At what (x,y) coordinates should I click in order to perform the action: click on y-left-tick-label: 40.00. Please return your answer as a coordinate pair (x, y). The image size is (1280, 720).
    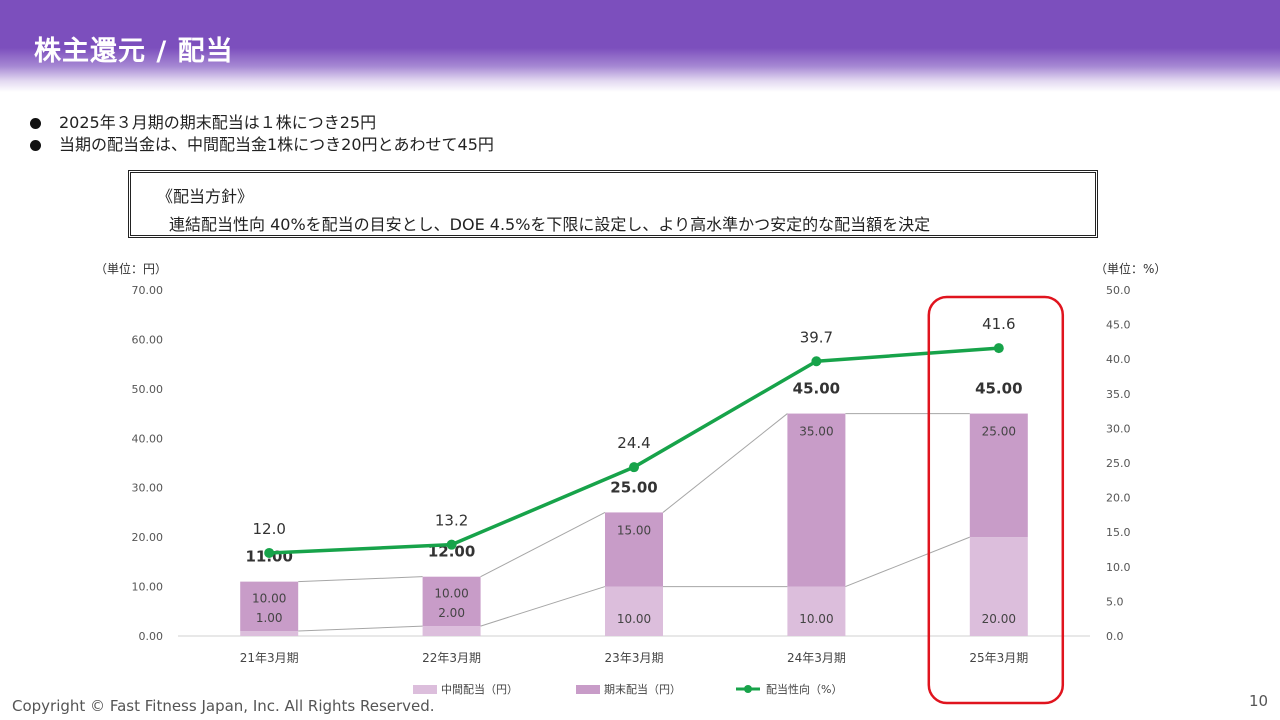
    Looking at the image, I should click on (148, 438).